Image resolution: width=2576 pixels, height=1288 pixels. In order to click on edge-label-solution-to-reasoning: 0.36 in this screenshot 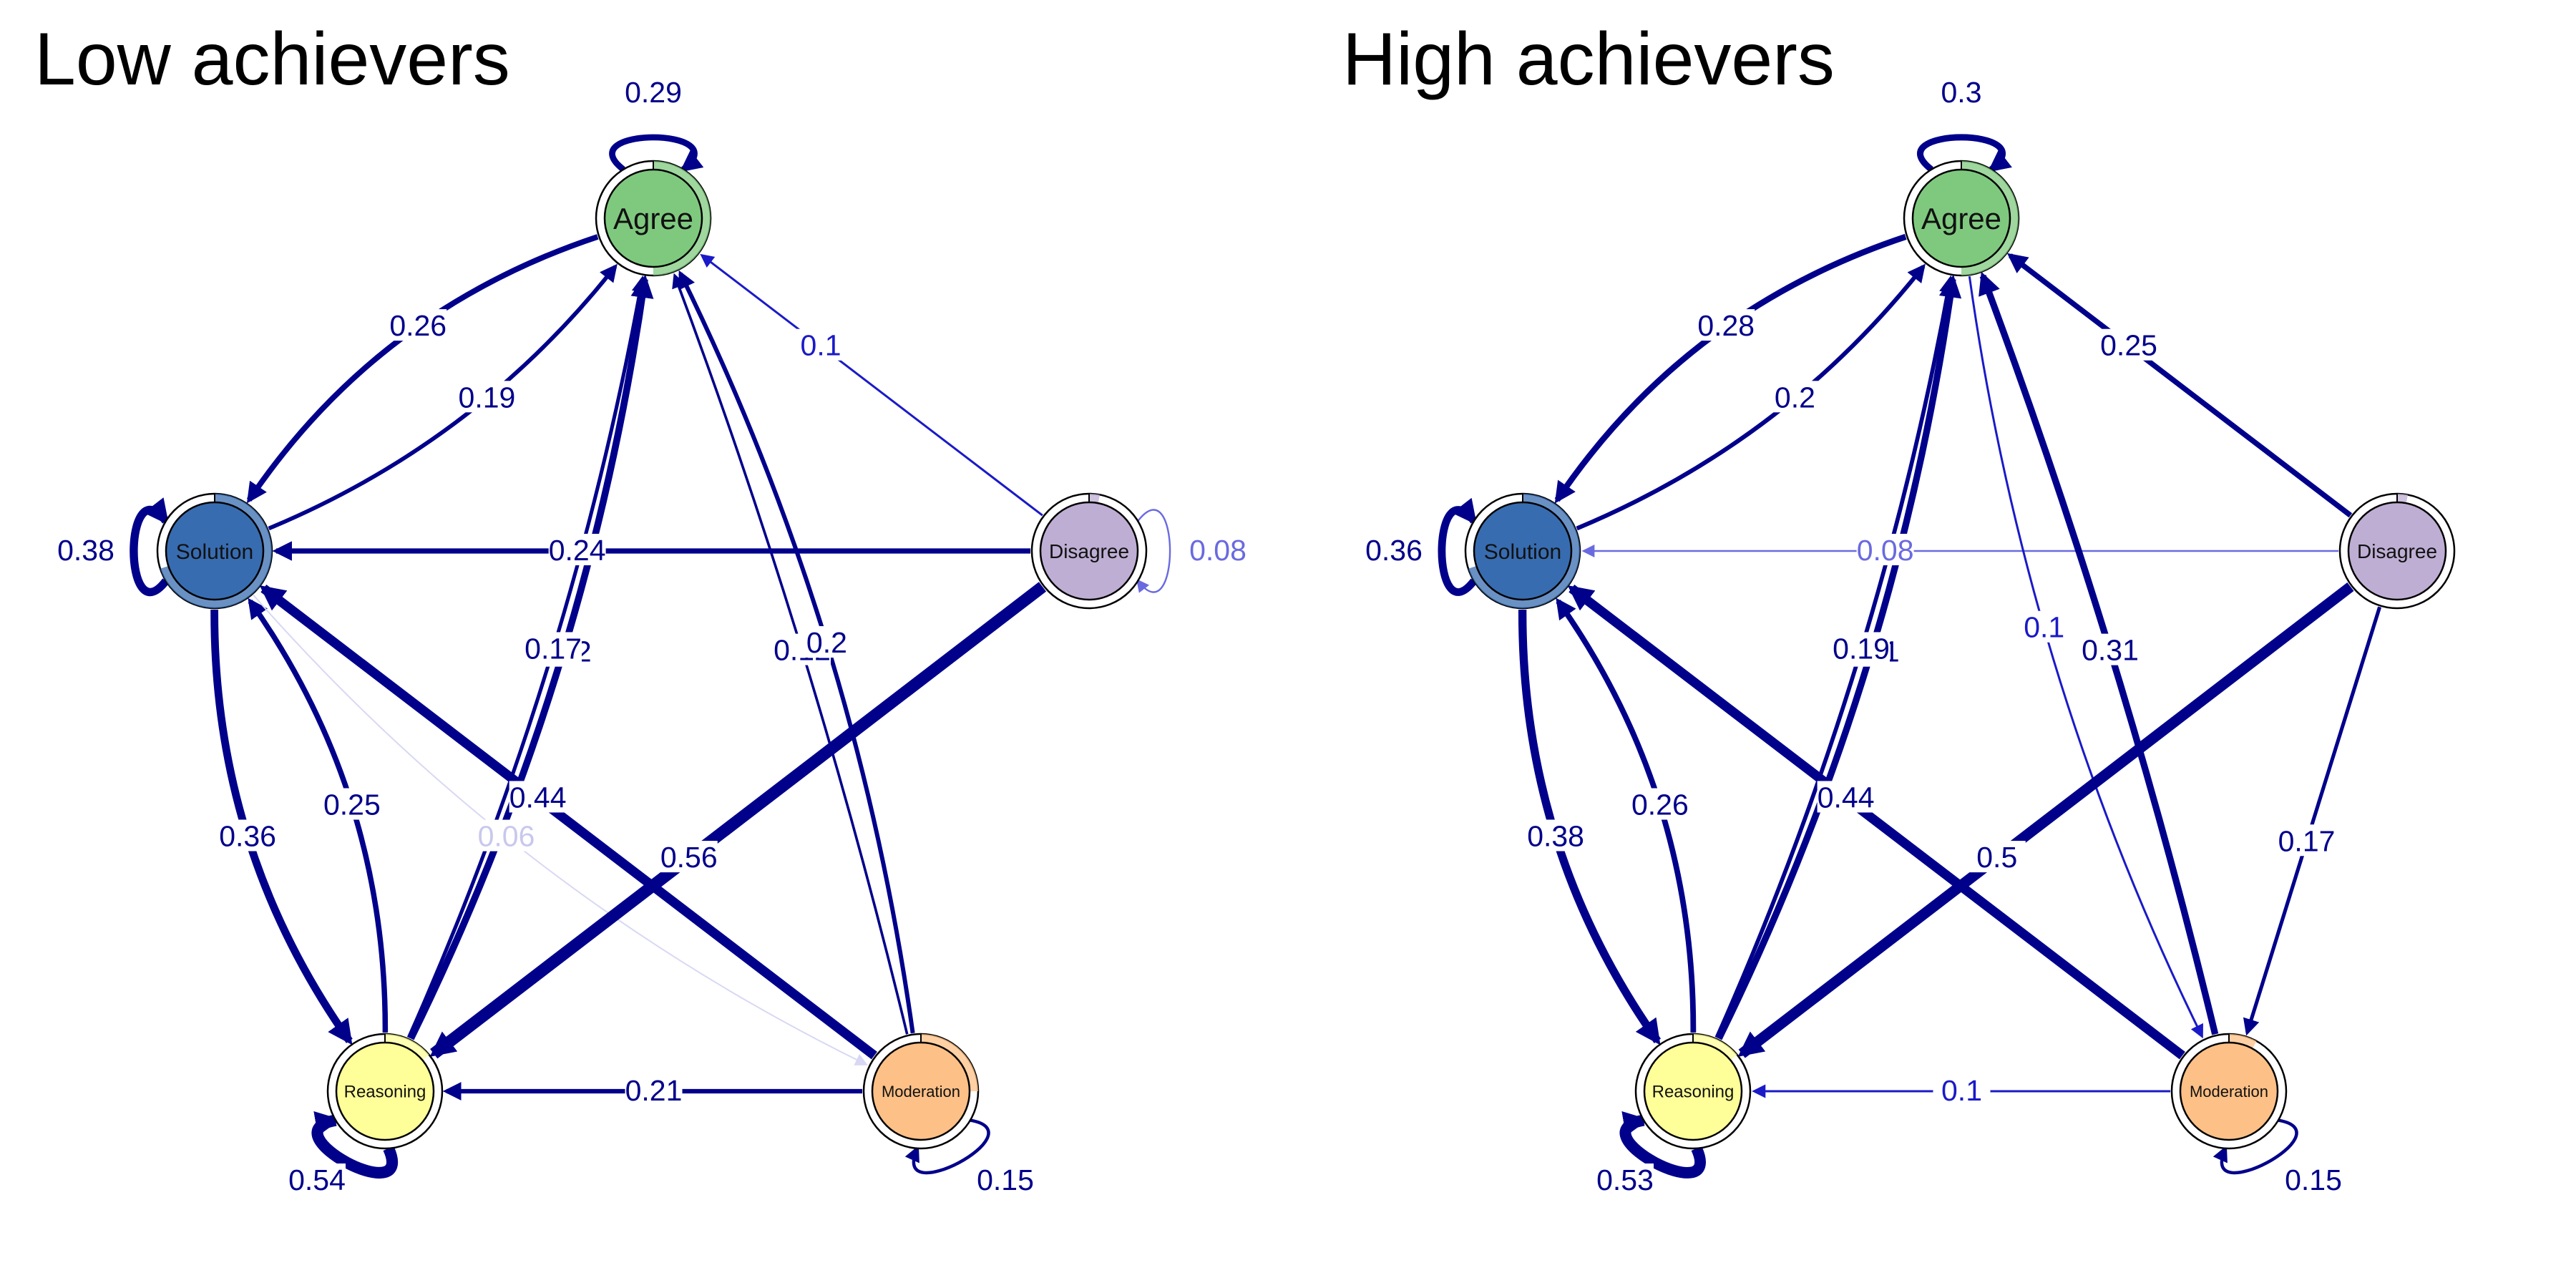, I will do `click(247, 835)`.